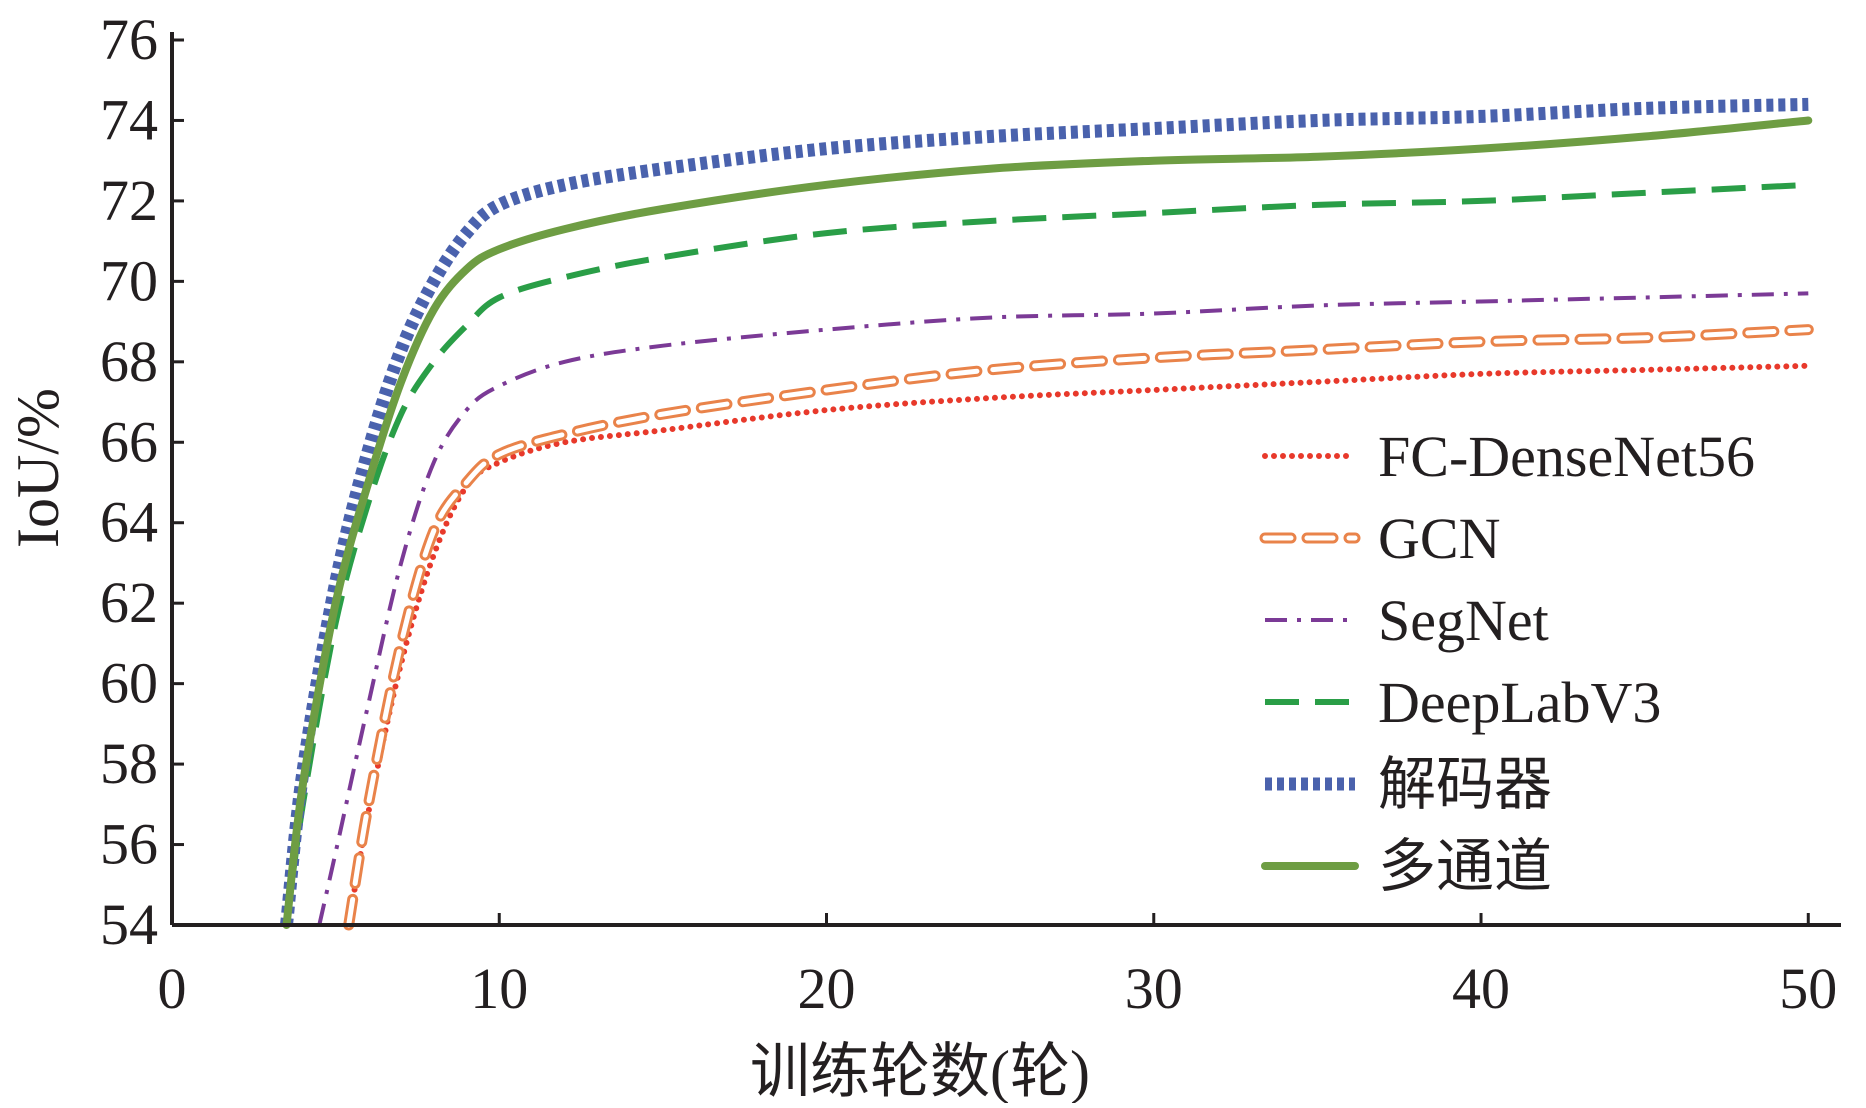  I want to click on y-tick-label: 56, so click(129, 844).